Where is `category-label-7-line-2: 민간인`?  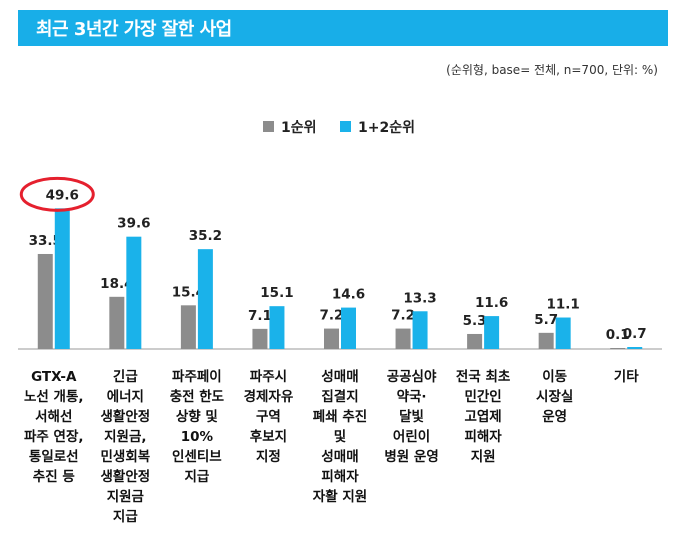 category-label-7-line-2: 민간인 is located at coordinates (482, 396).